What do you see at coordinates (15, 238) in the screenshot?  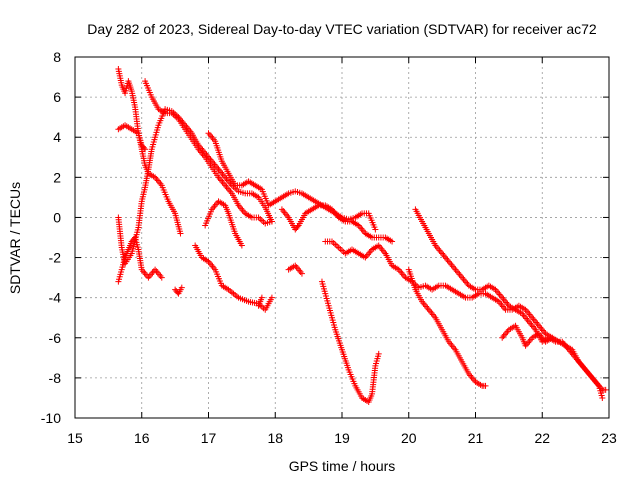 I see `y-axis-label: SDTVAR / TECUs` at bounding box center [15, 238].